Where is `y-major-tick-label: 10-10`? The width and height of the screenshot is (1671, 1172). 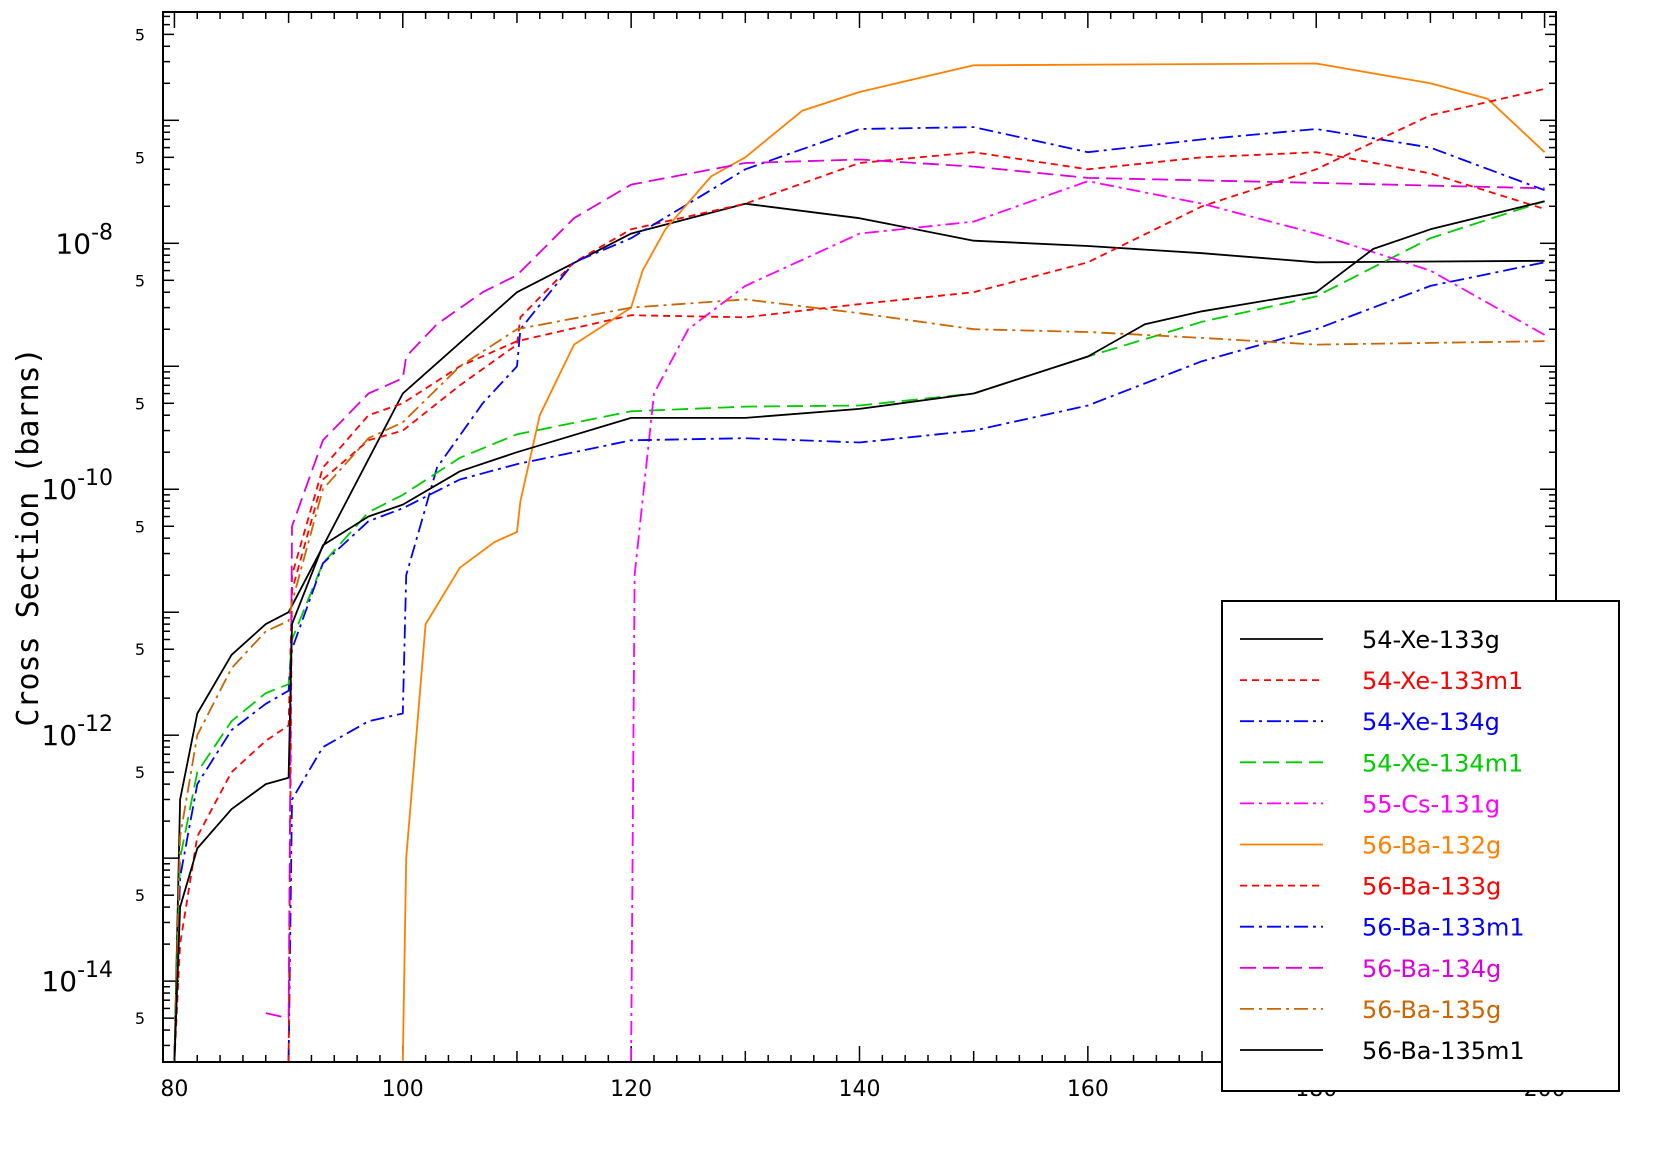
y-major-tick-label: 10-10 is located at coordinates (77, 486).